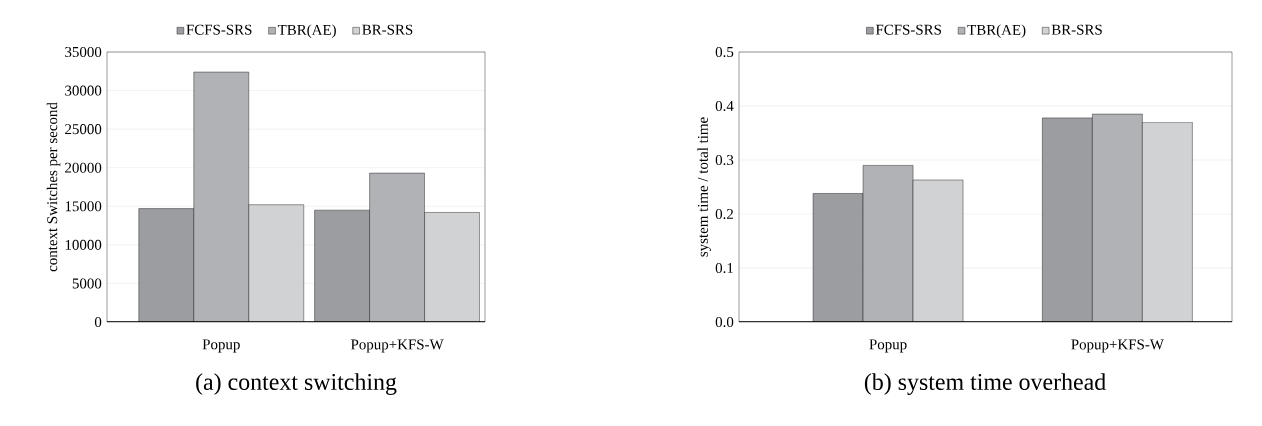  What do you see at coordinates (724, 106) in the screenshot?
I see `y-tick-label: 0.4` at bounding box center [724, 106].